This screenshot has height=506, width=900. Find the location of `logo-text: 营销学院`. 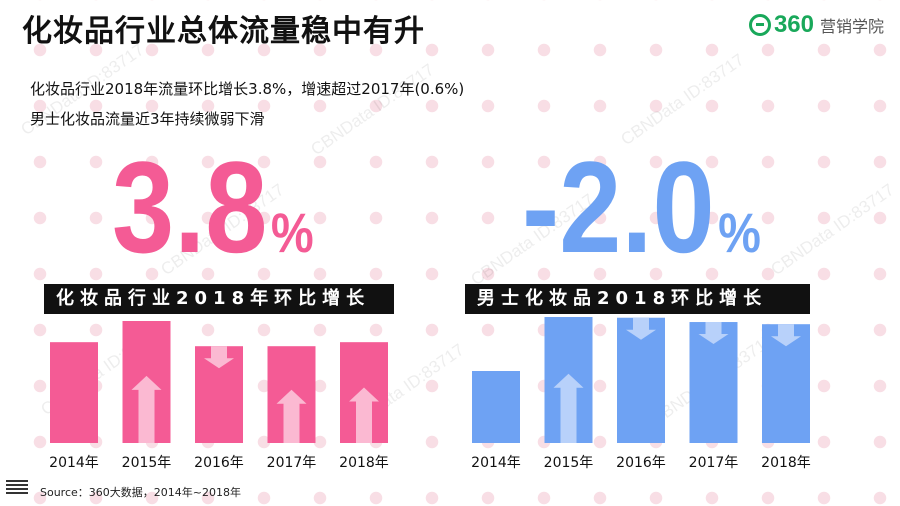

logo-text: 营销学院 is located at coordinates (851, 26).